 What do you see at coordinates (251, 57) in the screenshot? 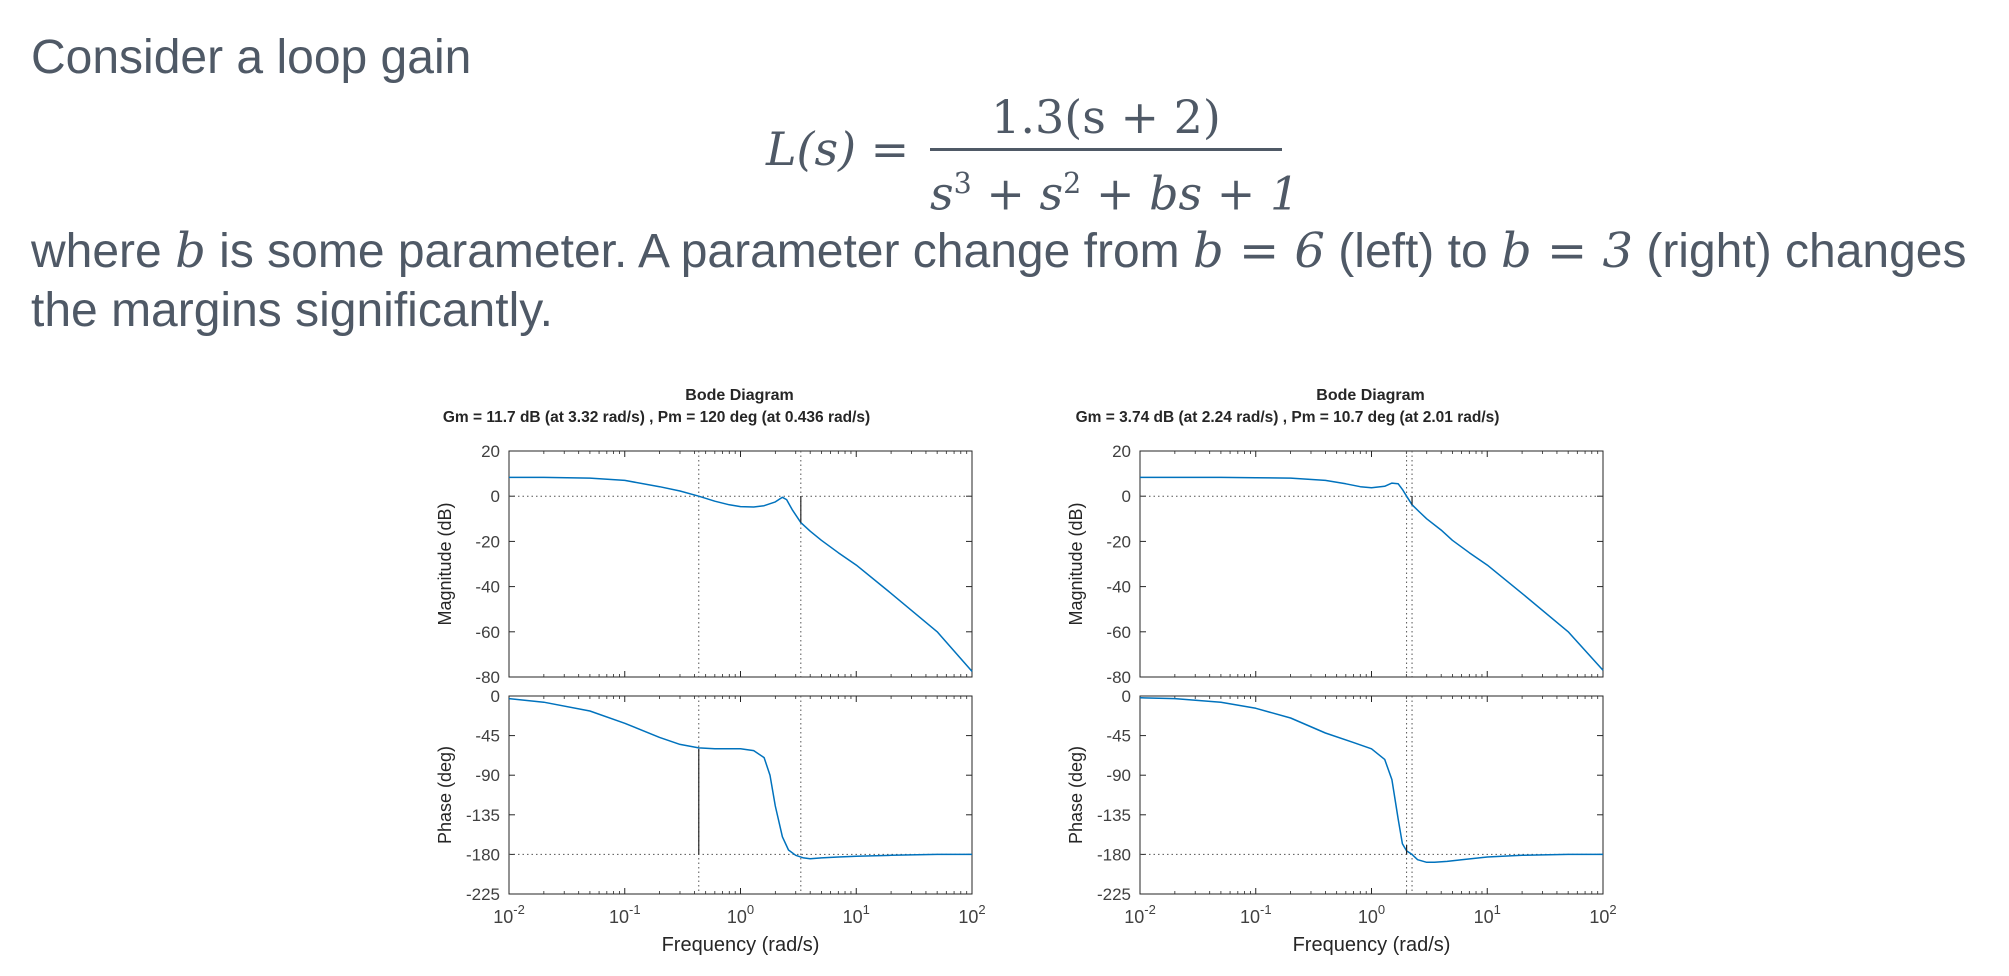
I see `intro-text: Consider a loop gain` at bounding box center [251, 57].